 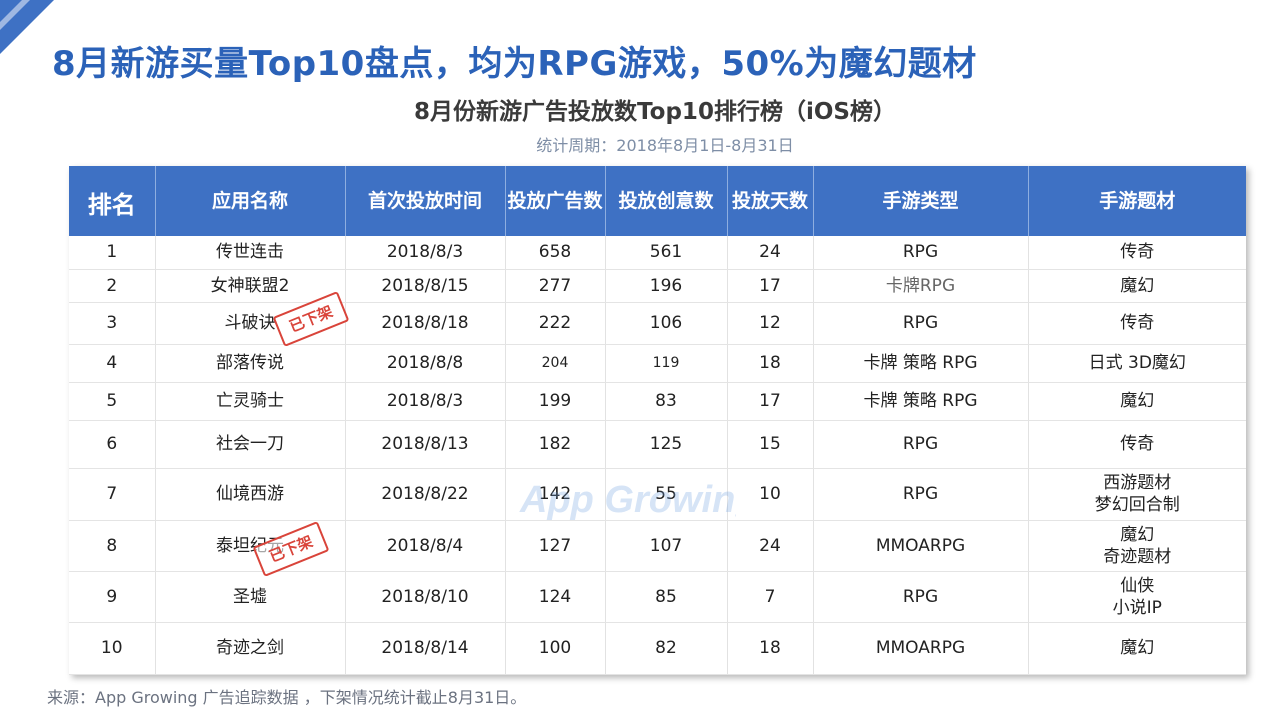 I want to click on cell-first-date: 2018/8/22, so click(x=425, y=494).